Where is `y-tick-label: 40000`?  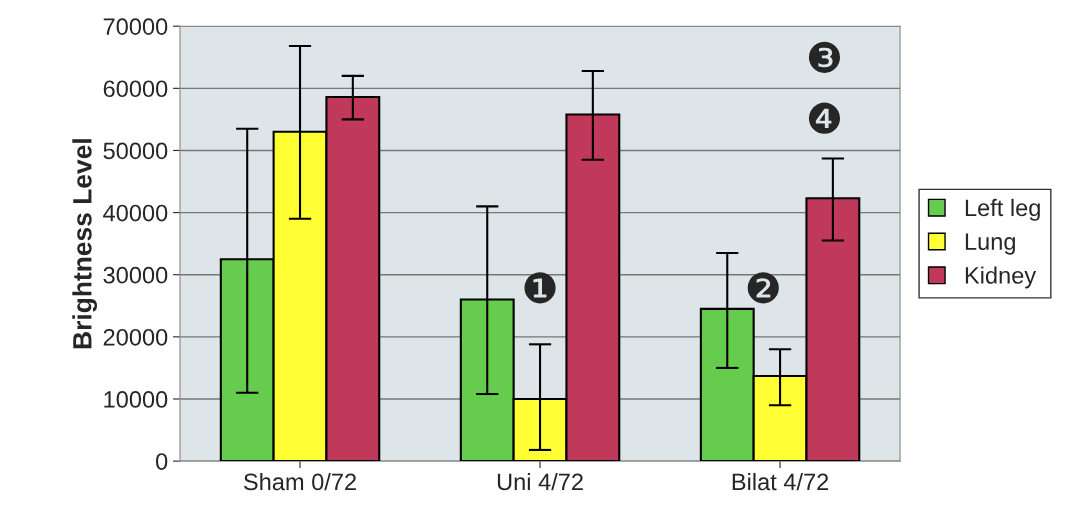
y-tick-label: 40000 is located at coordinates (135, 213).